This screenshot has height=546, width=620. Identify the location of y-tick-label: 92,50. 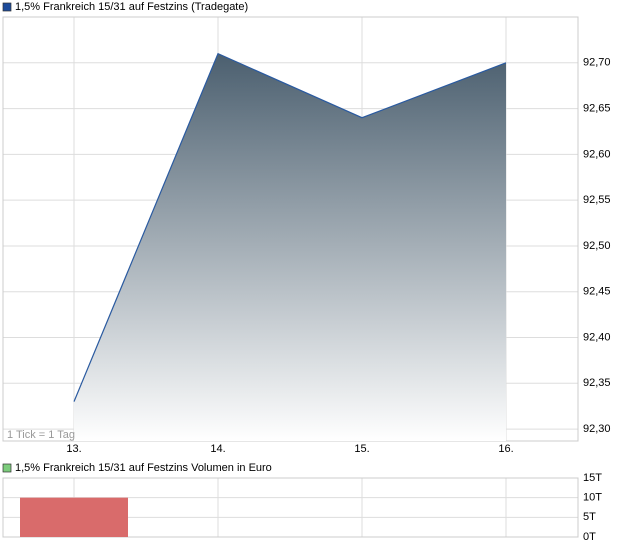
(597, 246).